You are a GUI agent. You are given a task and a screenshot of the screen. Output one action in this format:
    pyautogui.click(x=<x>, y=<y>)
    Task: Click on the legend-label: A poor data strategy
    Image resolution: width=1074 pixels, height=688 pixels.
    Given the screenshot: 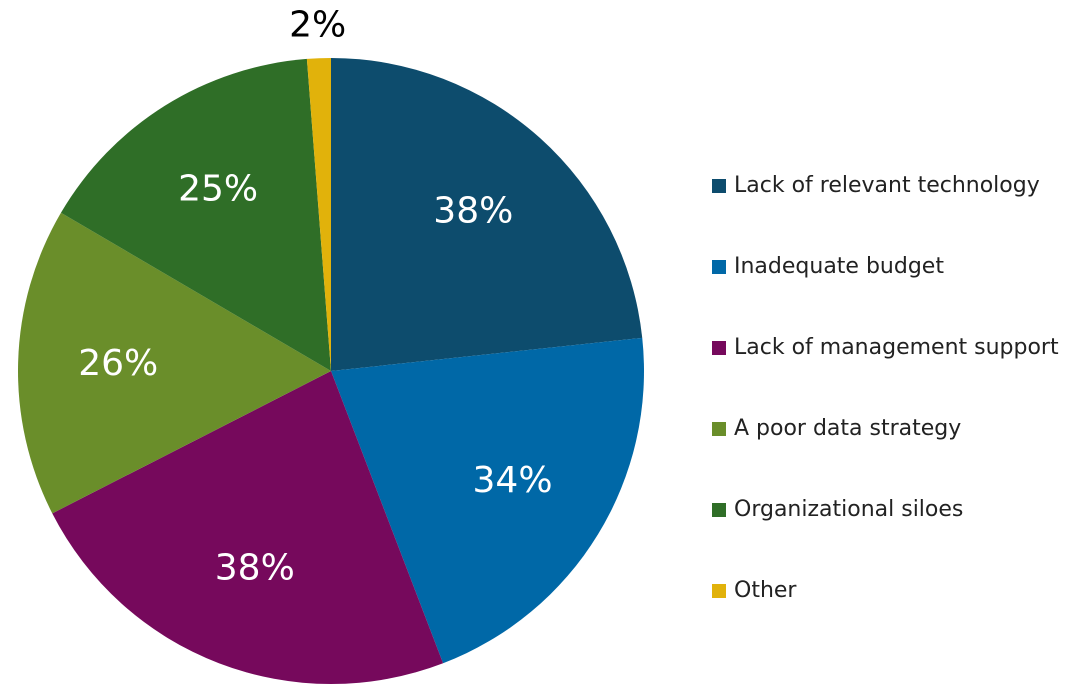 What is the action you would take?
    pyautogui.click(x=847, y=428)
    